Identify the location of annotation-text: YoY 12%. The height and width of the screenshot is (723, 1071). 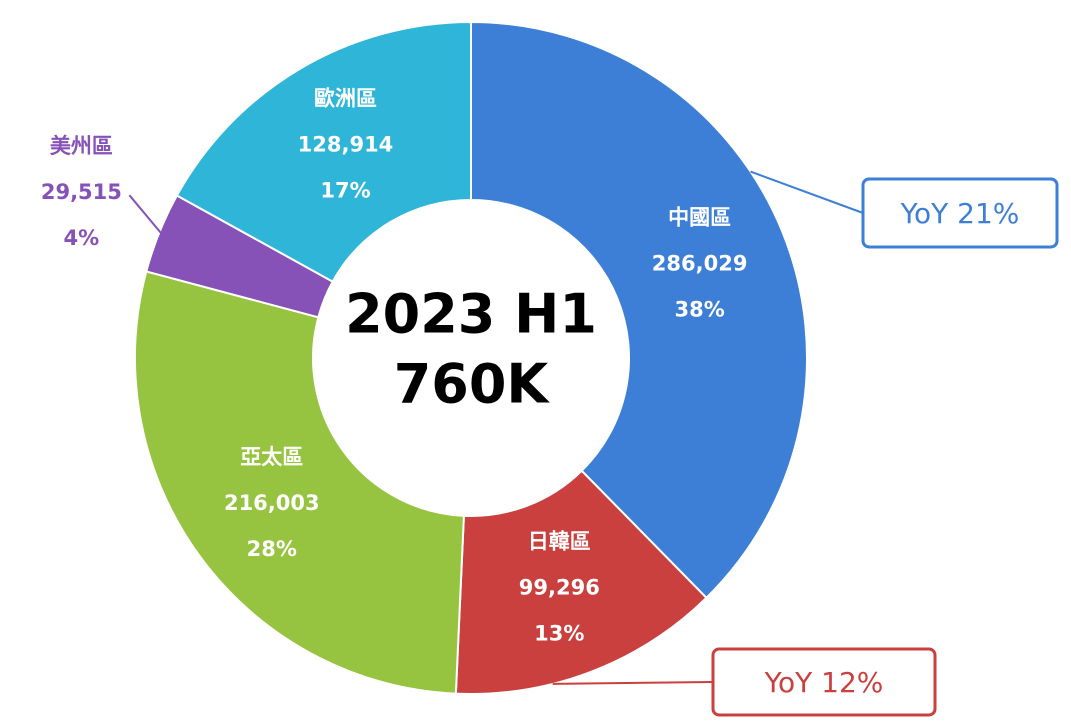
(824, 682).